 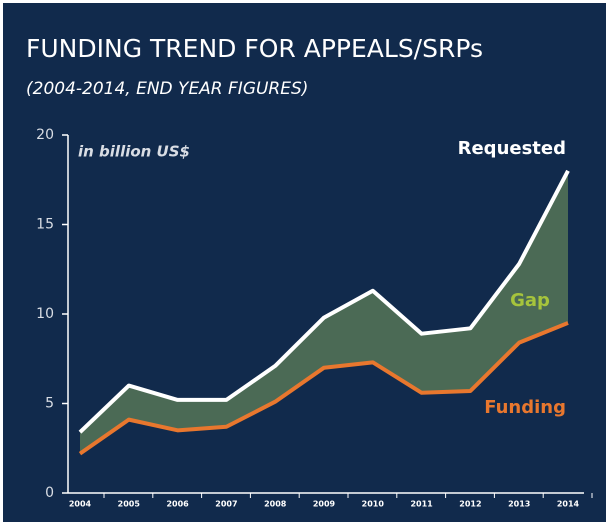 What do you see at coordinates (525, 407) in the screenshot?
I see `series-label: Funding` at bounding box center [525, 407].